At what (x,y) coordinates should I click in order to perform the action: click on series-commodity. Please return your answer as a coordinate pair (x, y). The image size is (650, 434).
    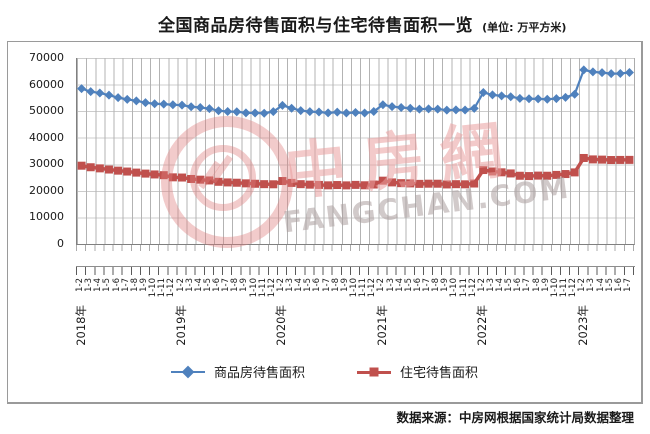
    Looking at the image, I should click on (355, 91).